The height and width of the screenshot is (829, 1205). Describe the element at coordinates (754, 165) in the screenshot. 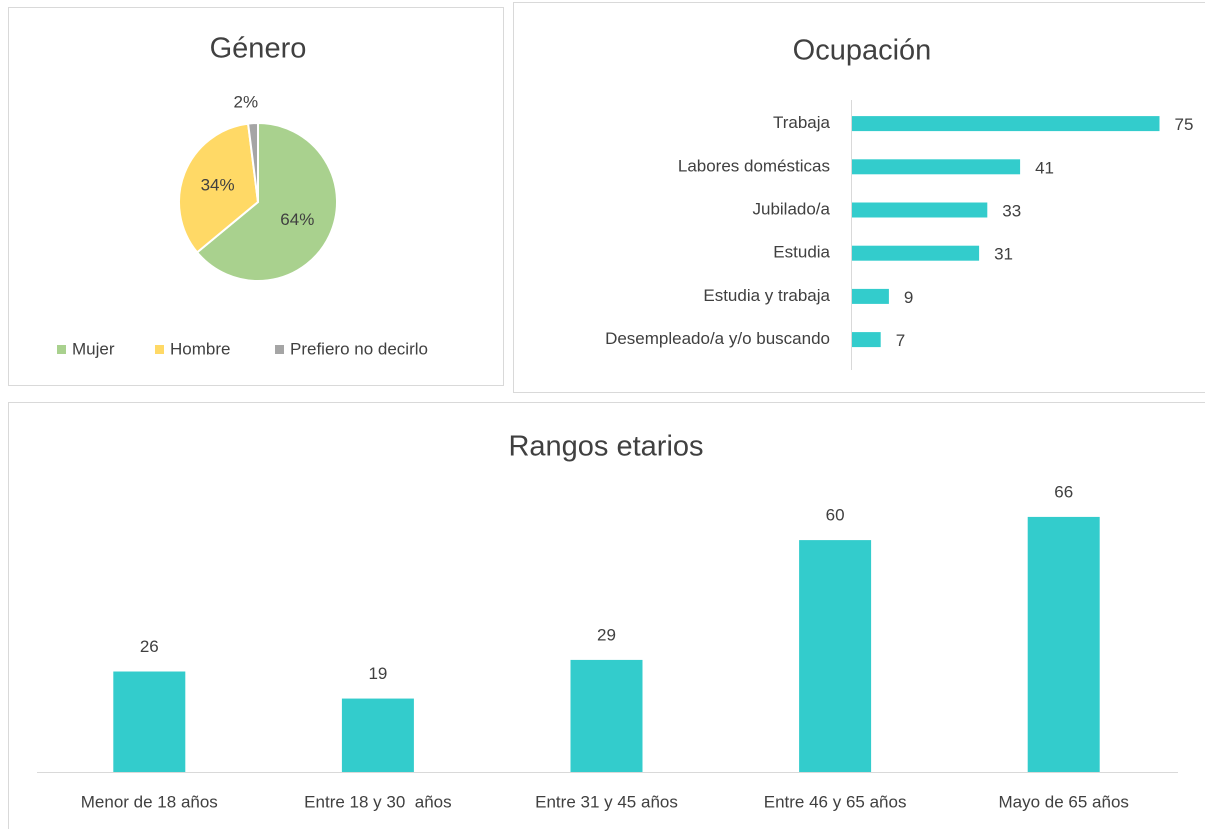

I see `y-tick-label: Labores domésticas` at that location.